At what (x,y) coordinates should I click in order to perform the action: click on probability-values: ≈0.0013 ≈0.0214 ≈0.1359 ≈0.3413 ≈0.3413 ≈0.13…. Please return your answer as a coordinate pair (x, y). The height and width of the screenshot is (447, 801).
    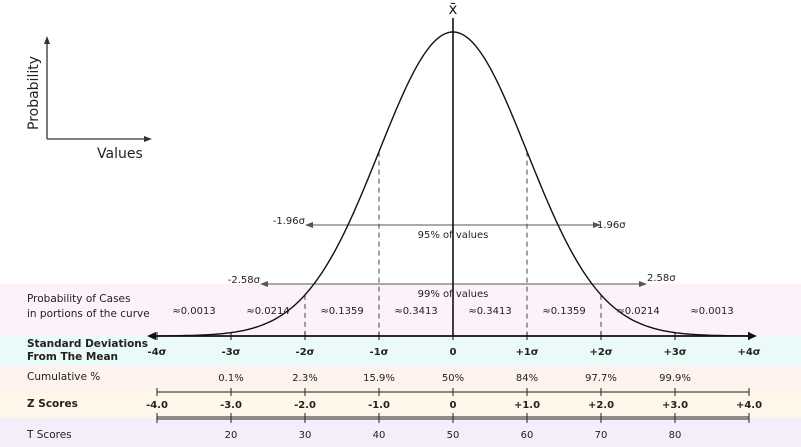
    Looking at the image, I should click on (452, 311).